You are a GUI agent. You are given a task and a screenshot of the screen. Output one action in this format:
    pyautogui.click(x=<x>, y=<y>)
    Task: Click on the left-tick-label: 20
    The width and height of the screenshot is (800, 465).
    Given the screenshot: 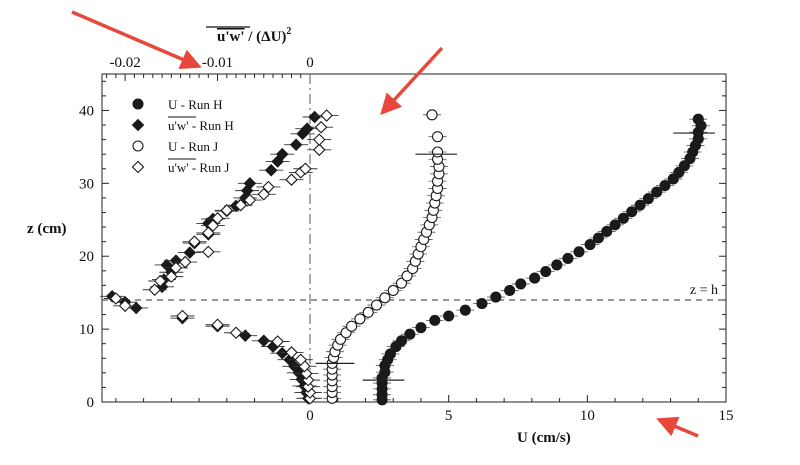 What is the action you would take?
    pyautogui.click(x=86, y=257)
    